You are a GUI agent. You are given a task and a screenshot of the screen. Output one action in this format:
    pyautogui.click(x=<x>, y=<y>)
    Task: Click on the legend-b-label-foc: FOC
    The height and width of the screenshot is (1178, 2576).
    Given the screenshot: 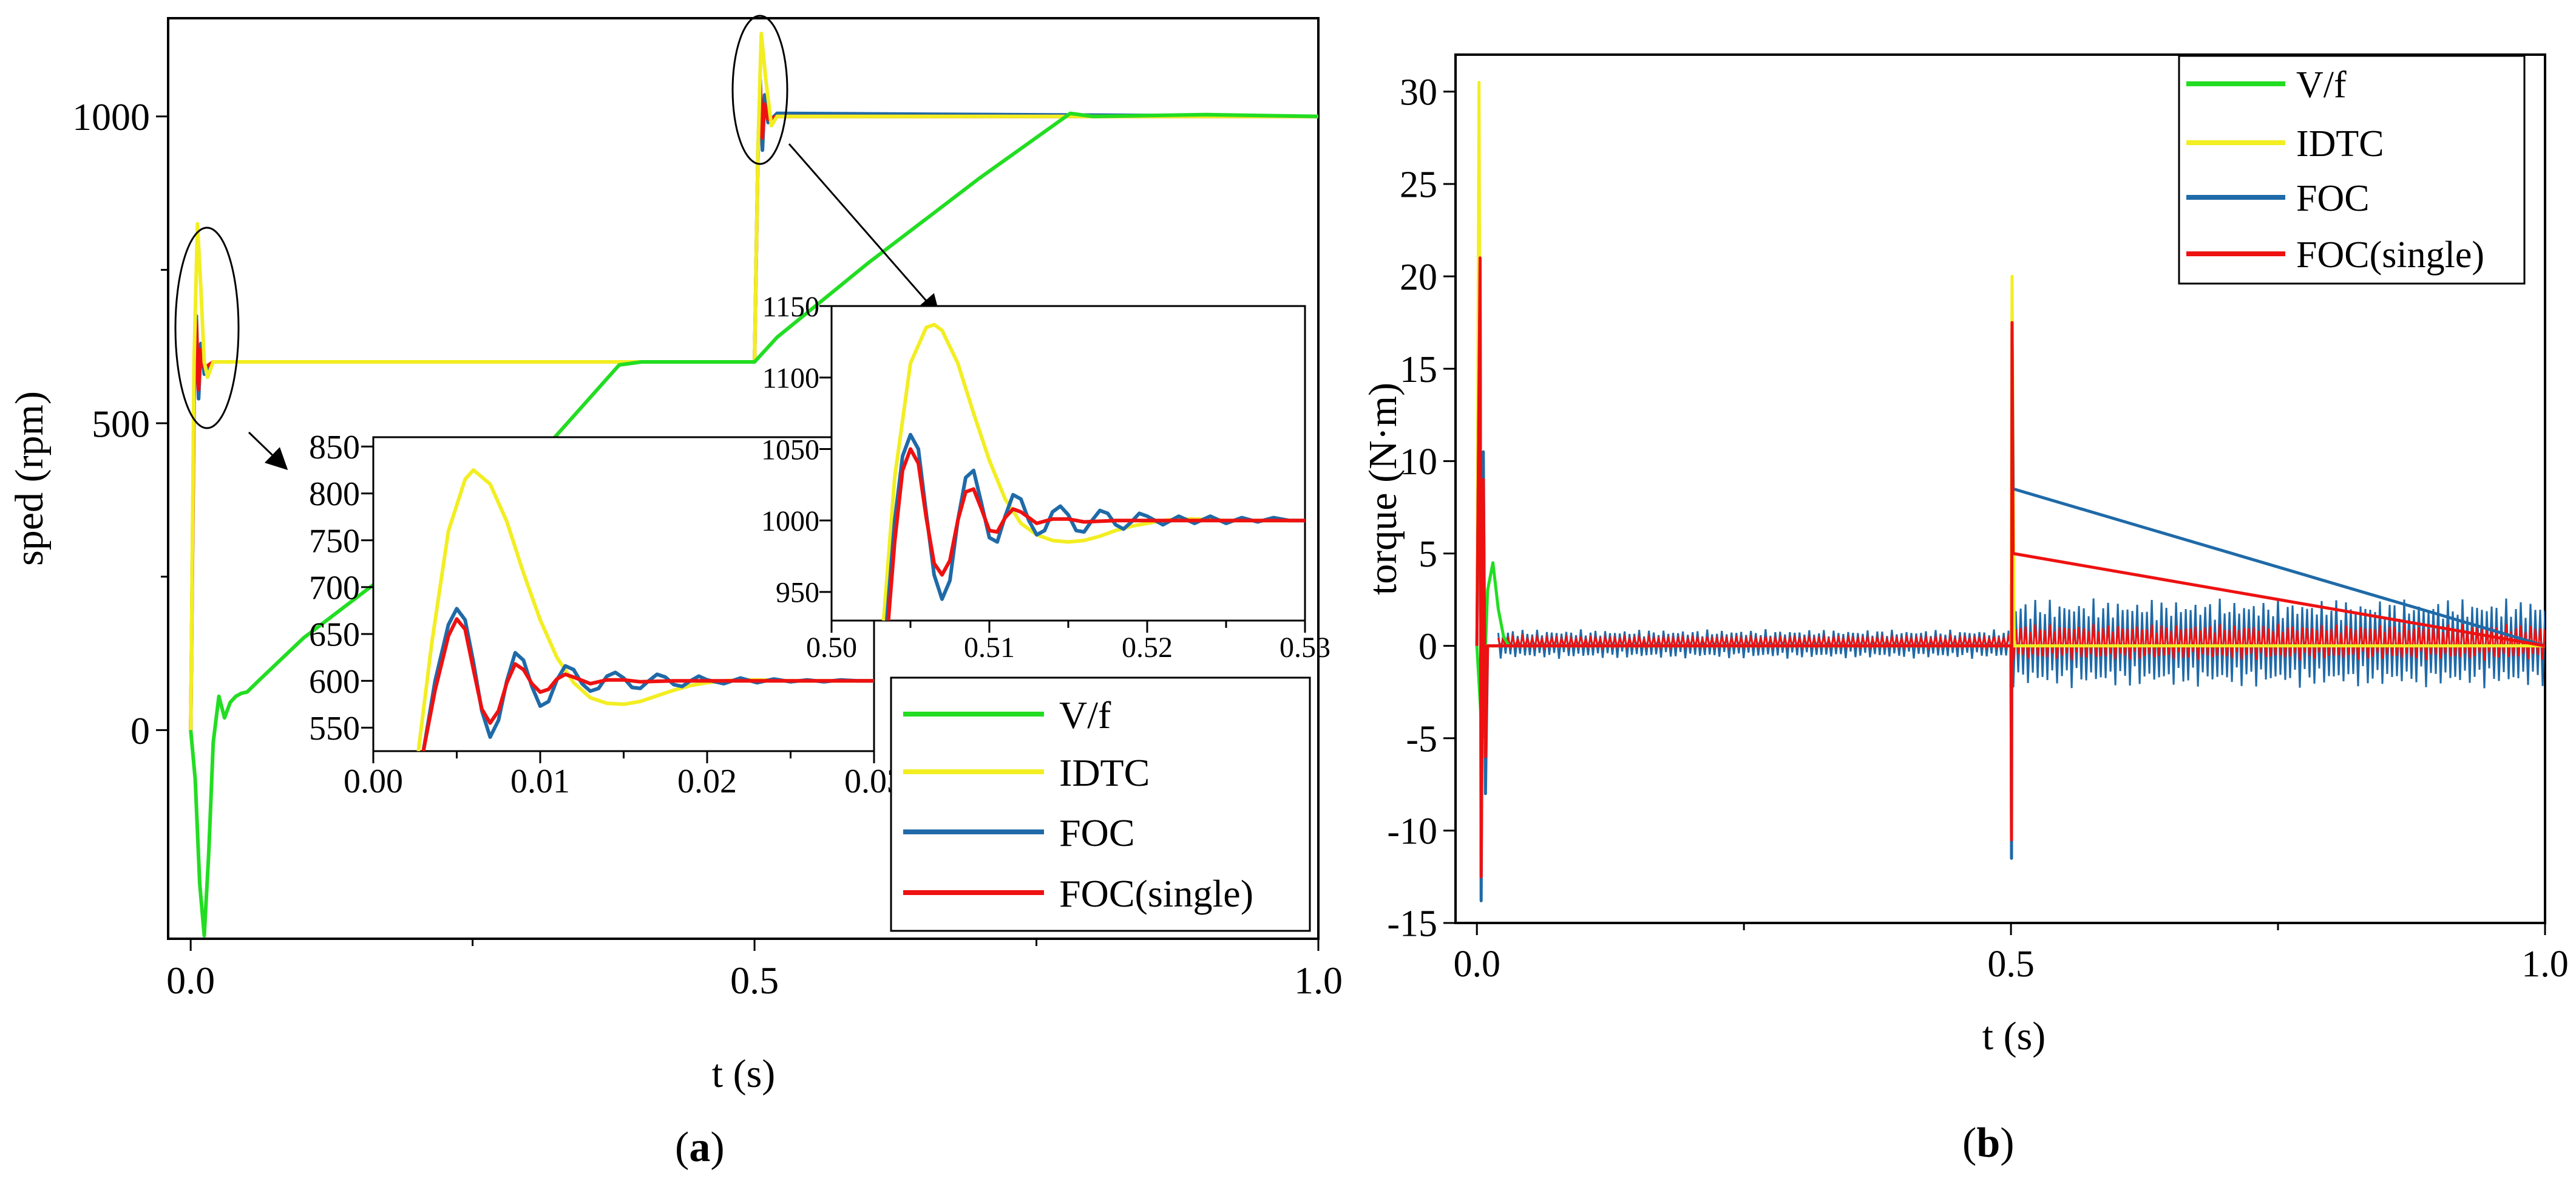 What is the action you would take?
    pyautogui.click(x=2333, y=198)
    